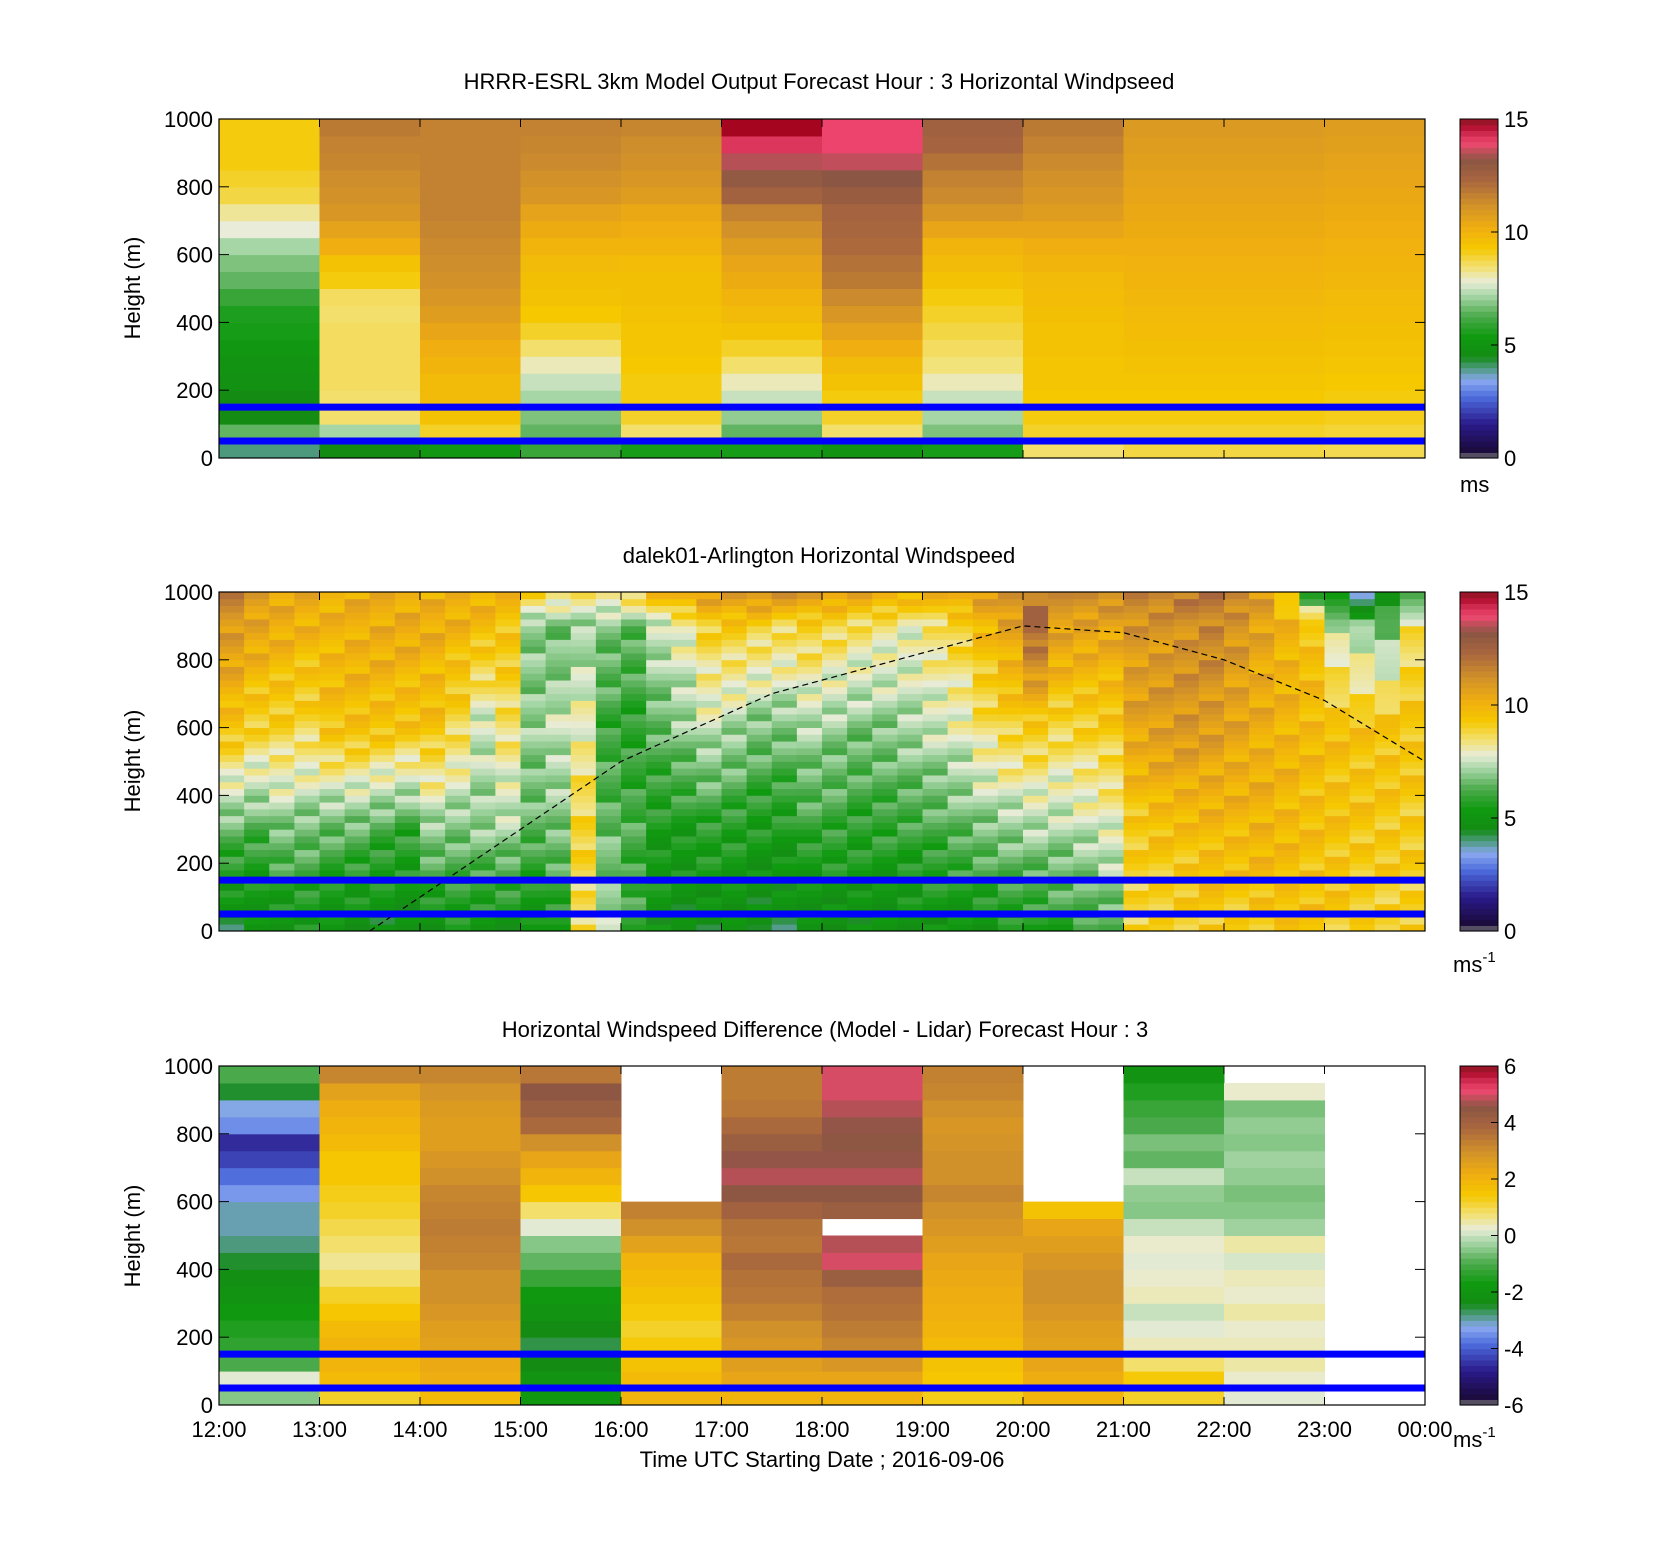 Image resolution: width=1680 pixels, height=1561 pixels. Describe the element at coordinates (419, 1429) in the screenshot. I see `x-tick-label: 14:00` at that location.